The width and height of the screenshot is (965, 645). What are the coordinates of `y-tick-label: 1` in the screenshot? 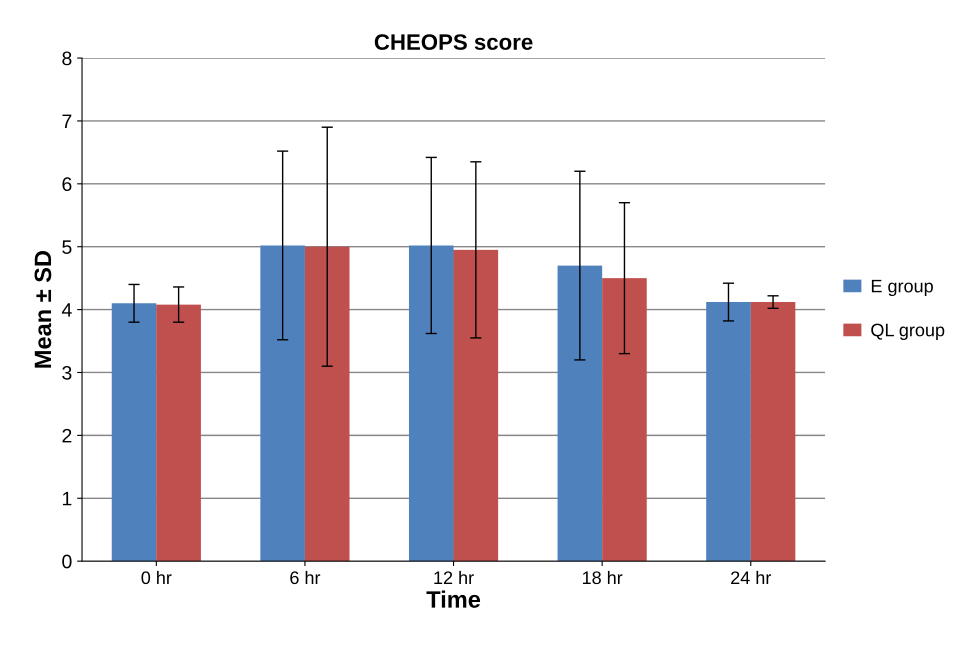 It's located at (67, 499).